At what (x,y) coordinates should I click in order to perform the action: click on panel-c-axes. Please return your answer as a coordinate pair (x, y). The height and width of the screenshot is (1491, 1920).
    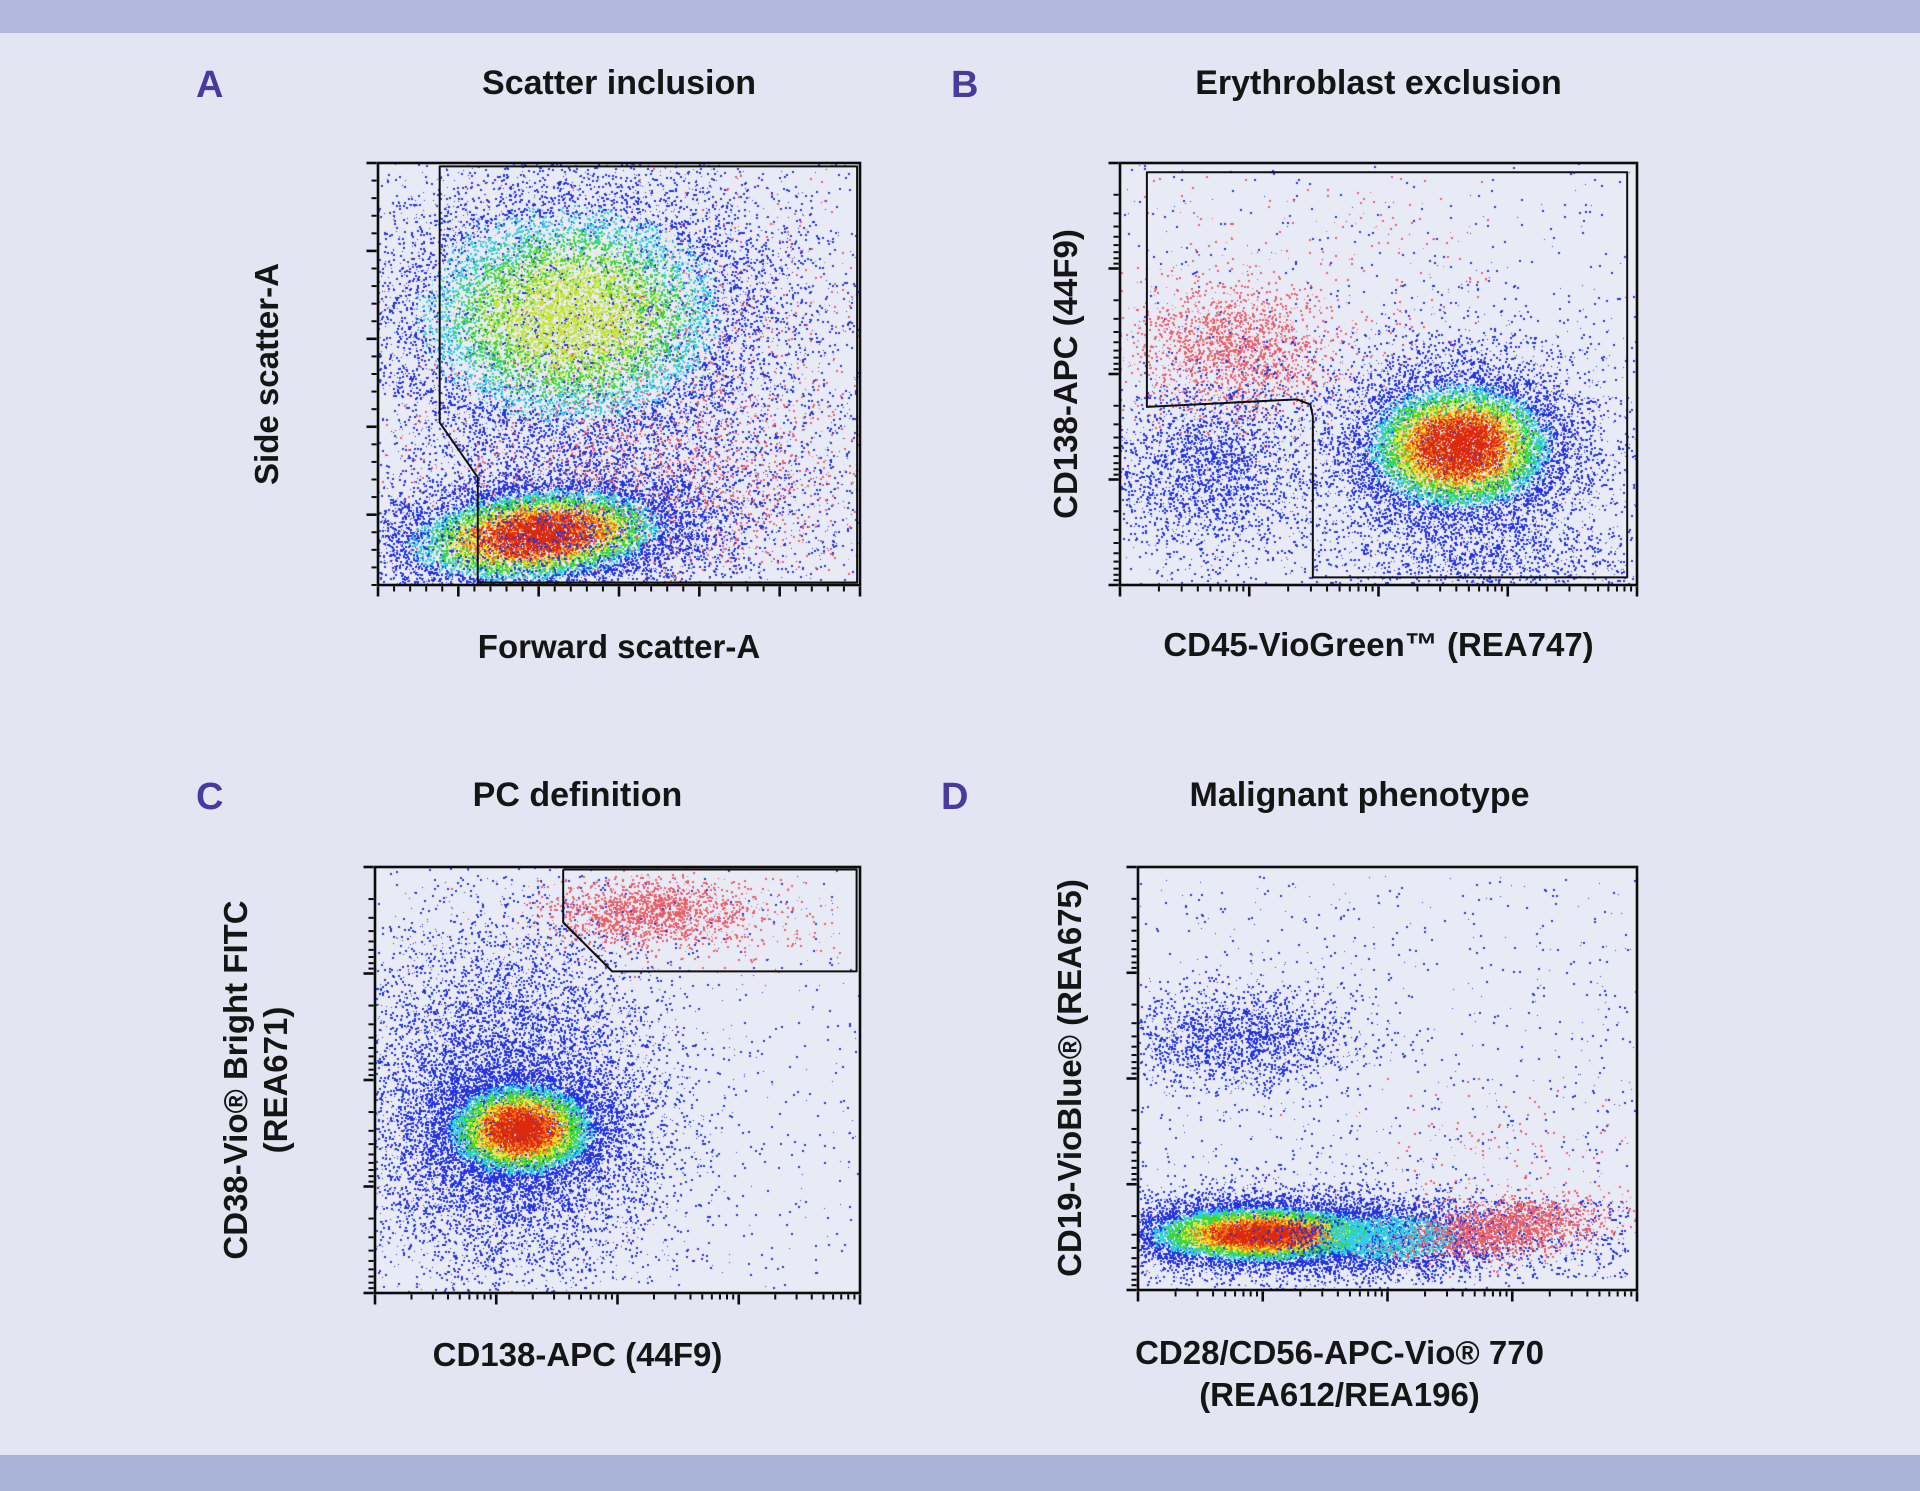
    Looking at the image, I should click on (612, 1085).